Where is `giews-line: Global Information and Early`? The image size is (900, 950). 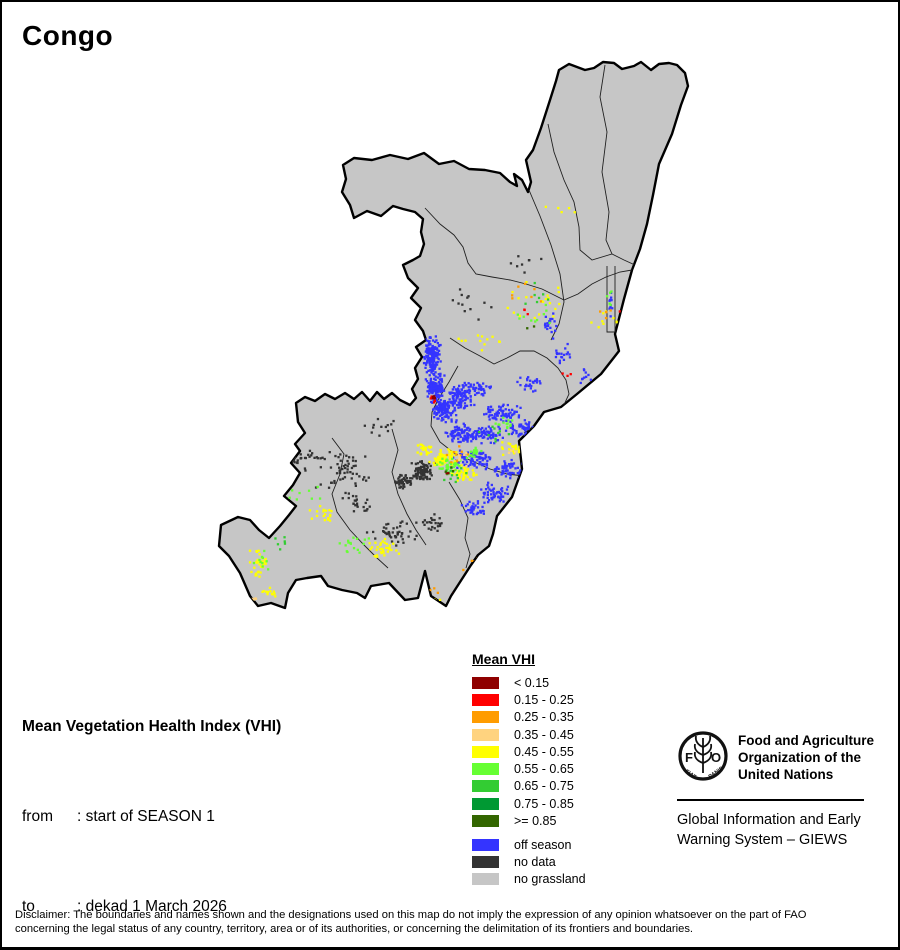 giews-line: Global Information and Early is located at coordinates (769, 820).